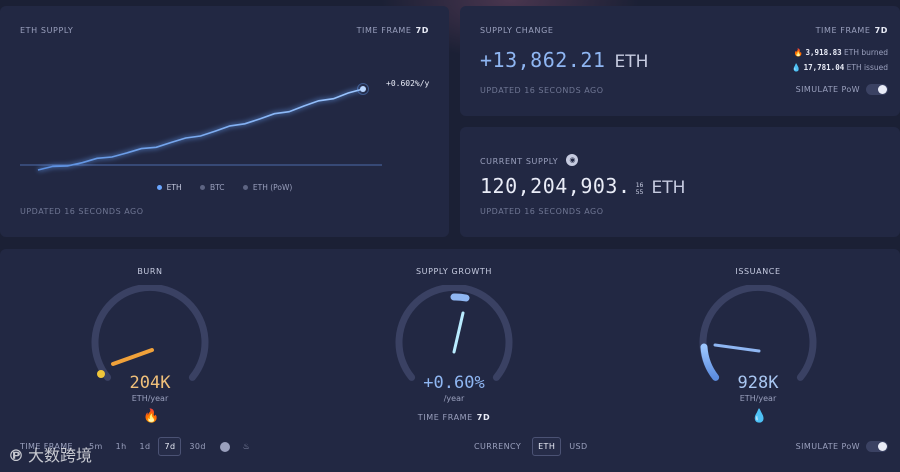 The width and height of the screenshot is (900, 472). I want to click on currency-usd: USD, so click(578, 446).